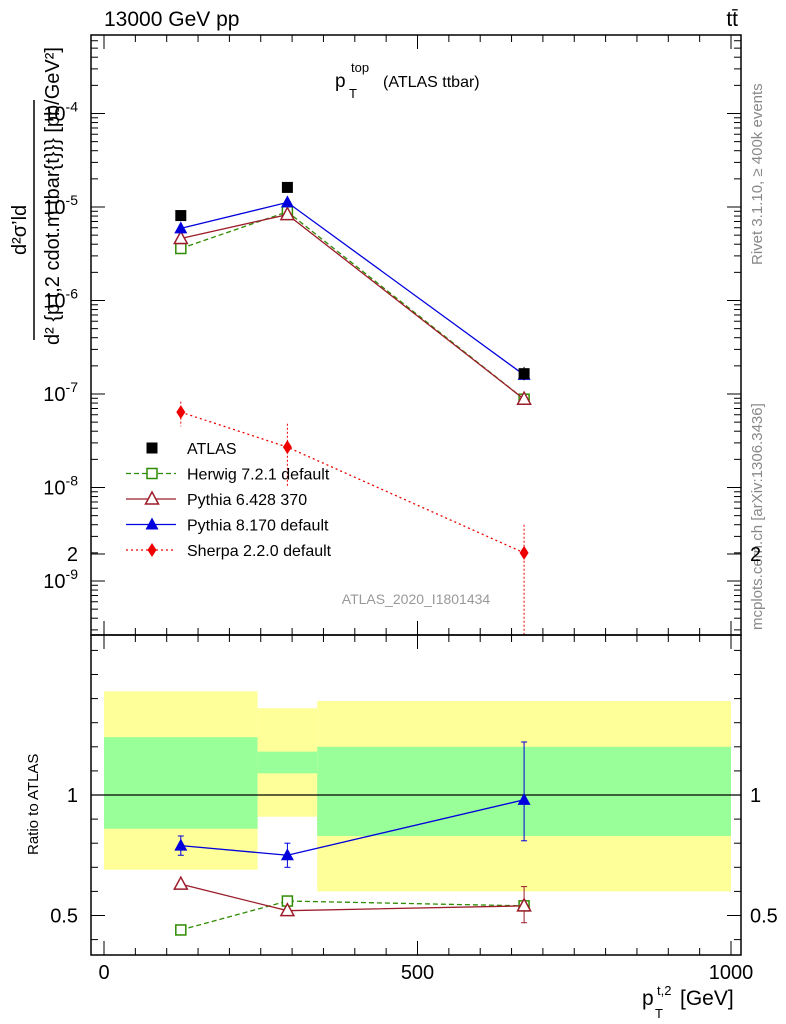  What do you see at coordinates (103, 973) in the screenshot?
I see `x-tick-label: 0` at bounding box center [103, 973].